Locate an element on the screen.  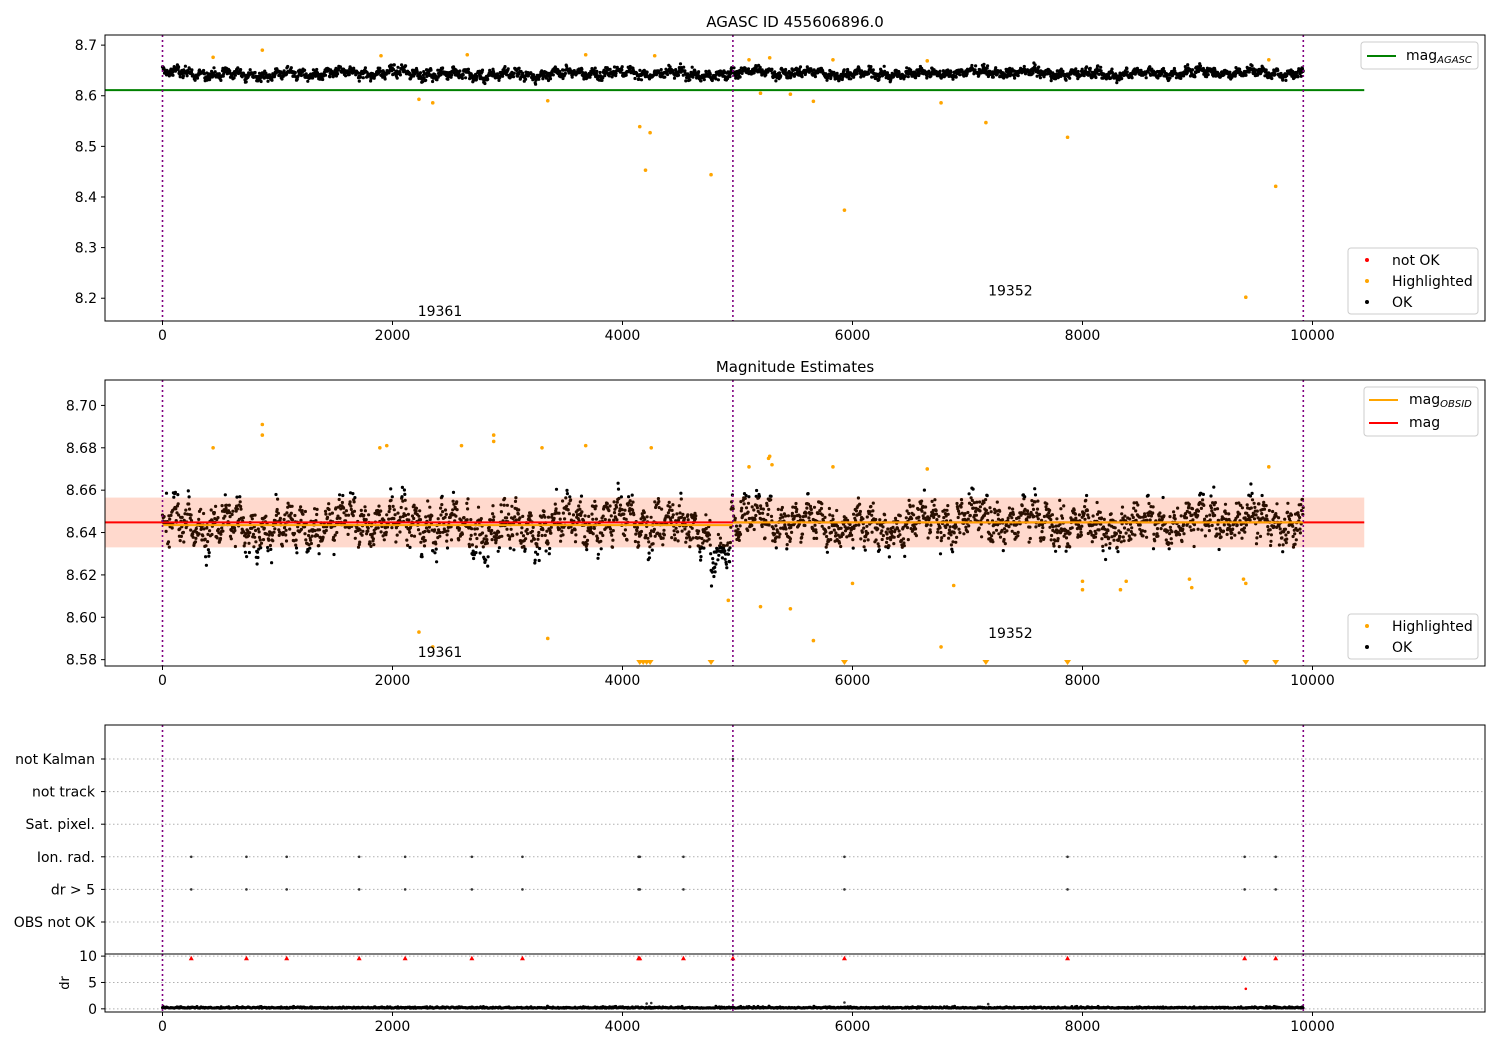
panel-title: AGASC ID 455606896.0 is located at coordinates (795, 22).